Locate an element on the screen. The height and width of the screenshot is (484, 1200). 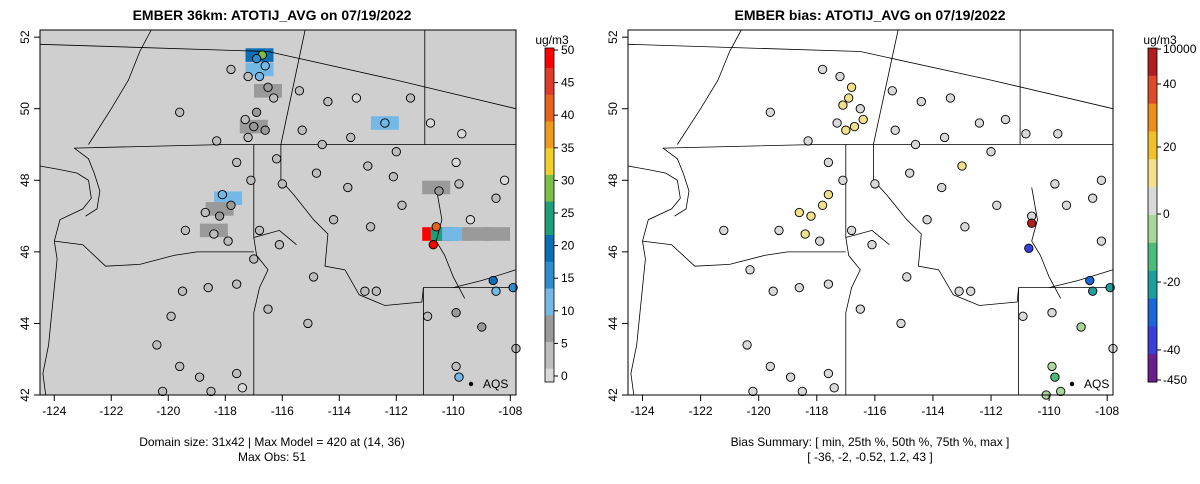
x-tick-label-0: -124 is located at coordinates (54, 411).